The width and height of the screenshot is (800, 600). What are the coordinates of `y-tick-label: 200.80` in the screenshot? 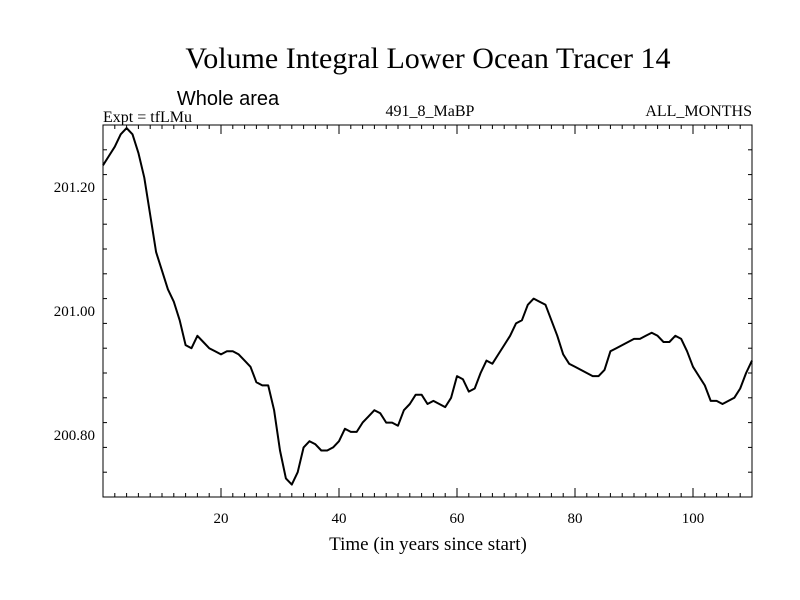 It's located at (74, 436).